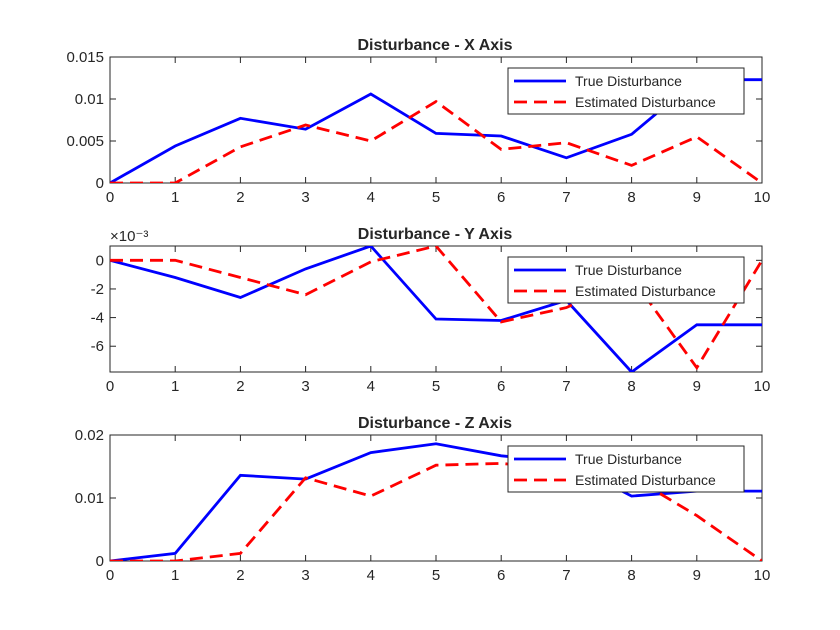 The image size is (840, 630). Describe the element at coordinates (85, 57) in the screenshot. I see `y-tick-label: 0.015` at that location.